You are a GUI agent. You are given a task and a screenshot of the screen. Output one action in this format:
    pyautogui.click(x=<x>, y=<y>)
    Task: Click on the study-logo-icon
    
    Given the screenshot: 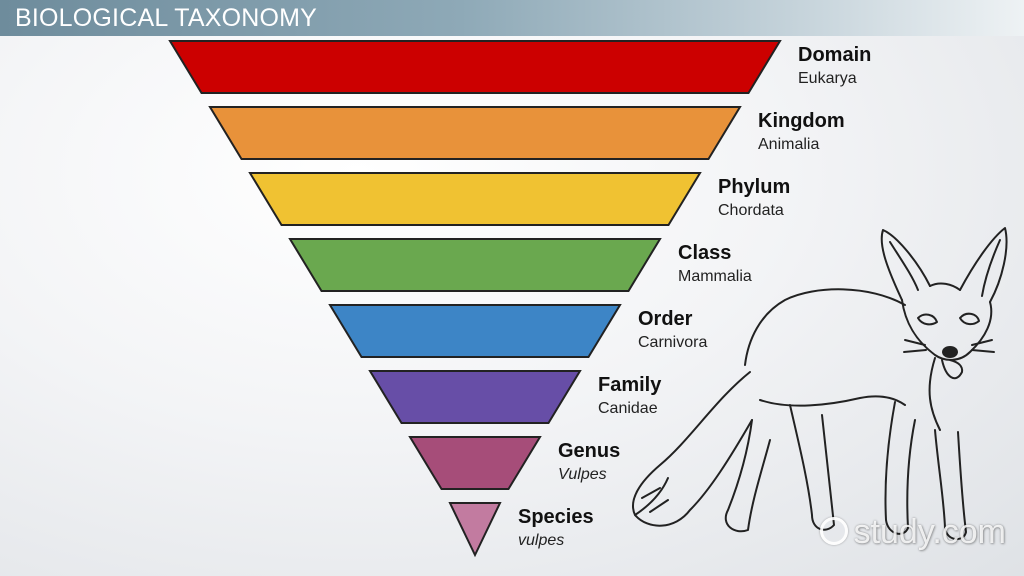 What is the action you would take?
    pyautogui.click(x=833, y=531)
    